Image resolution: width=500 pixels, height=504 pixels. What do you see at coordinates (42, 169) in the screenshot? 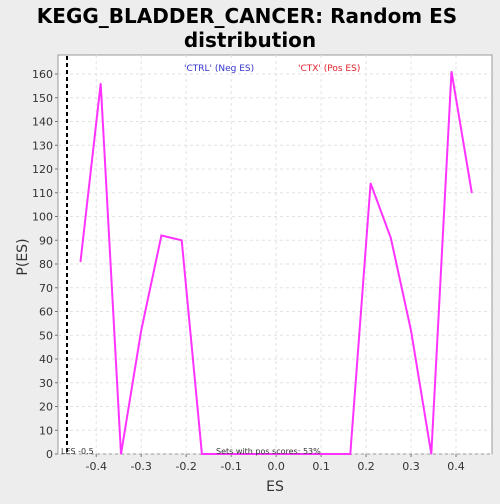
I see `y-tick-label: 120` at bounding box center [42, 169].